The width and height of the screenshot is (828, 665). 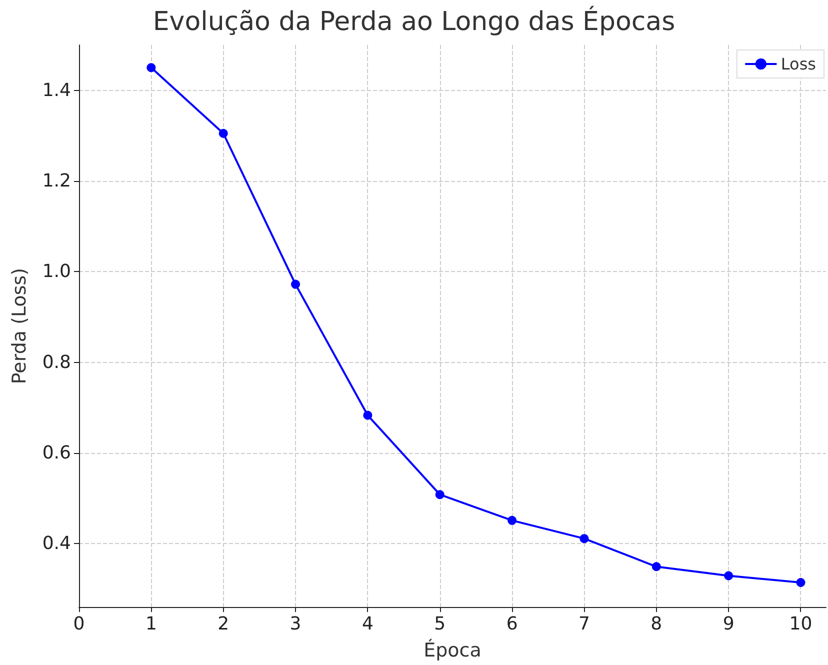 What do you see at coordinates (224, 624) in the screenshot?
I see `x-tick-label: 2` at bounding box center [224, 624].